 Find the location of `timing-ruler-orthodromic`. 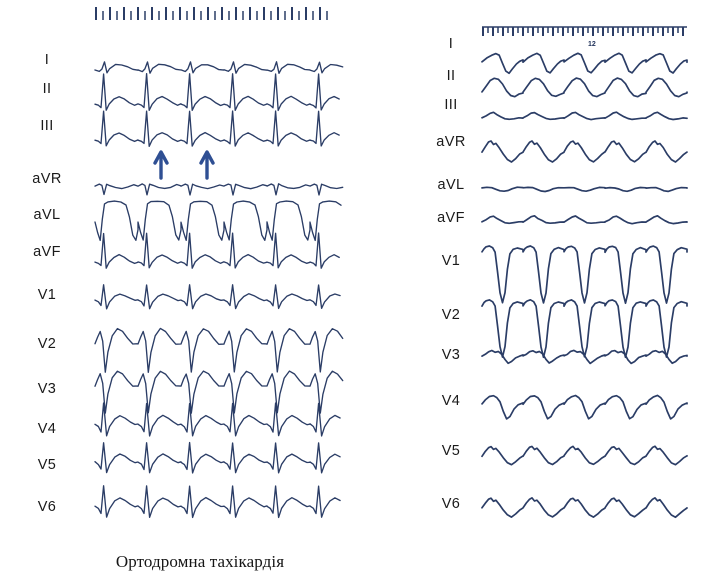

timing-ruler-orthodromic is located at coordinates (211, 13).